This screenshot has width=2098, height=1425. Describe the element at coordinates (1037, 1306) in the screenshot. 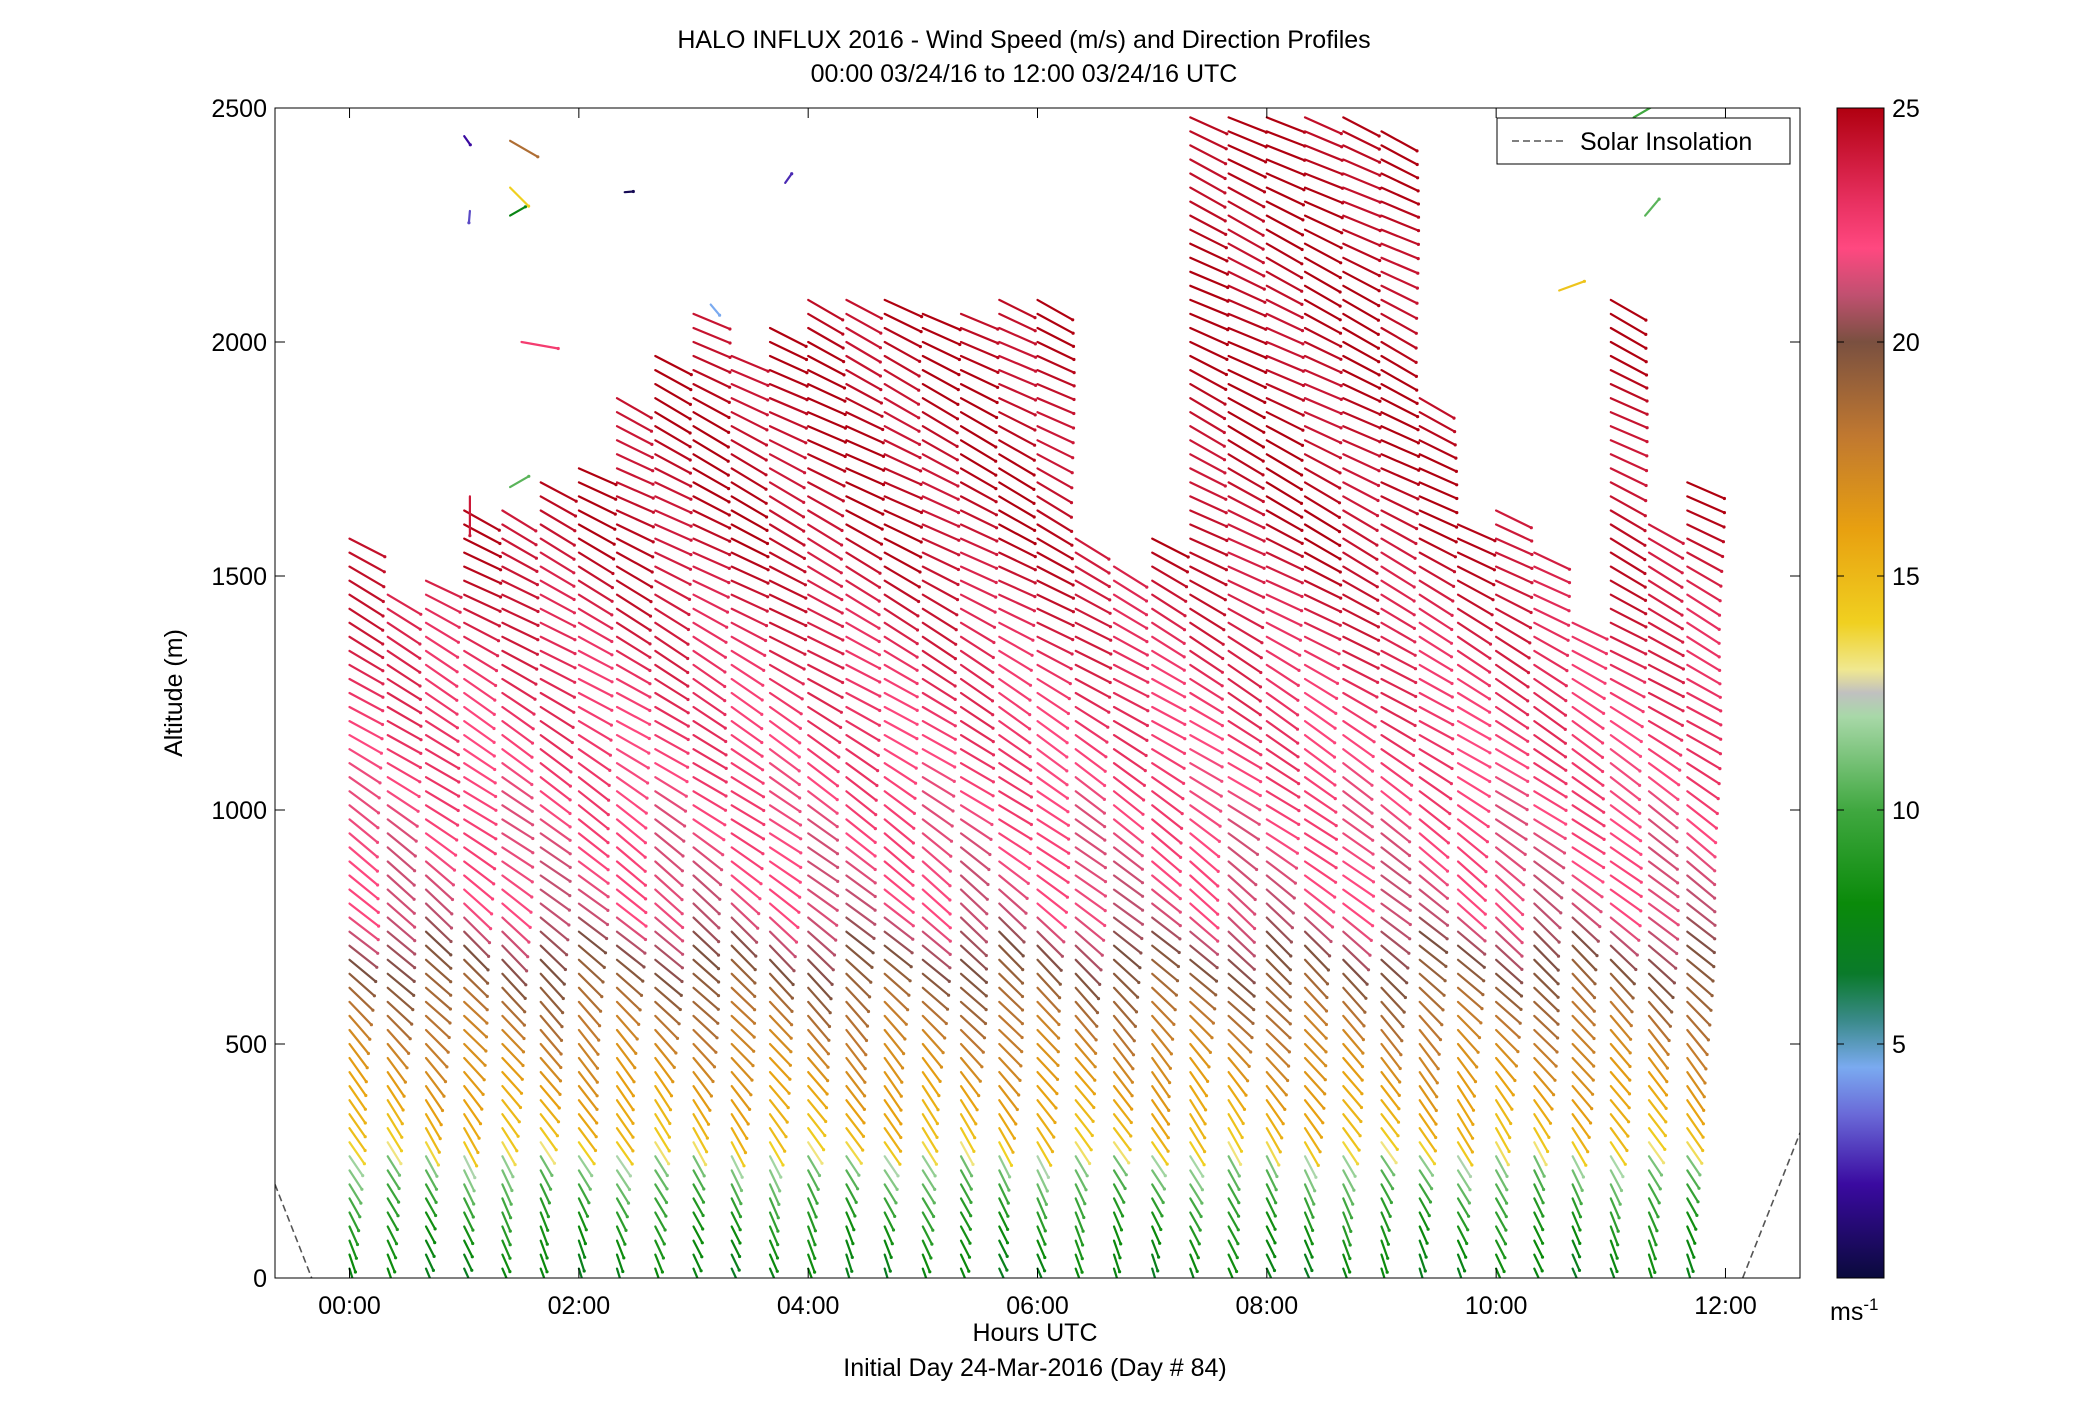

I see `x-tick-label: 06:00` at that location.